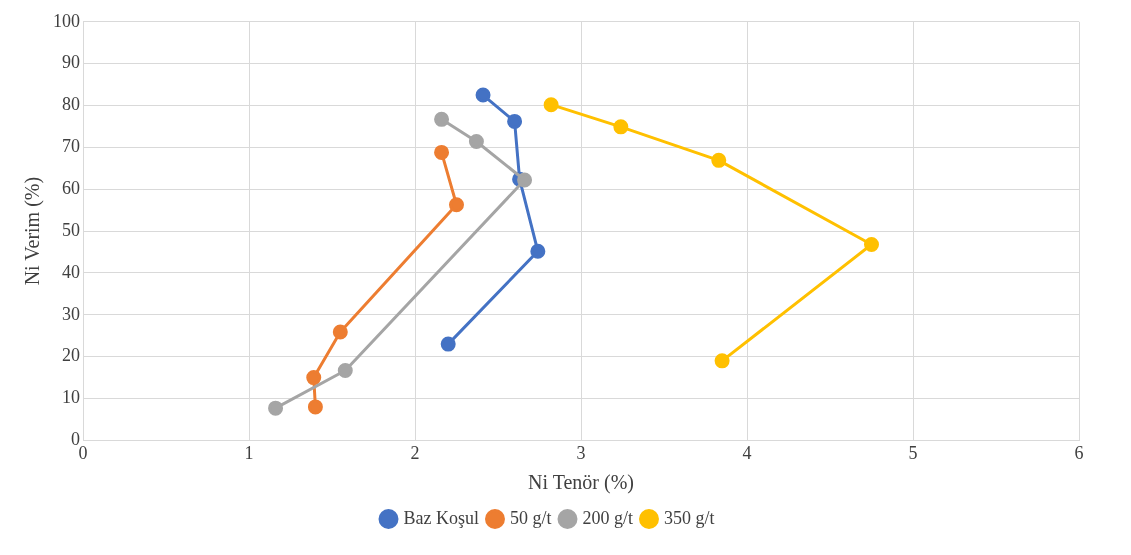 This screenshot has height=555, width=1131. What do you see at coordinates (608, 517) in the screenshot?
I see `legend-label: 200 g/t` at bounding box center [608, 517].